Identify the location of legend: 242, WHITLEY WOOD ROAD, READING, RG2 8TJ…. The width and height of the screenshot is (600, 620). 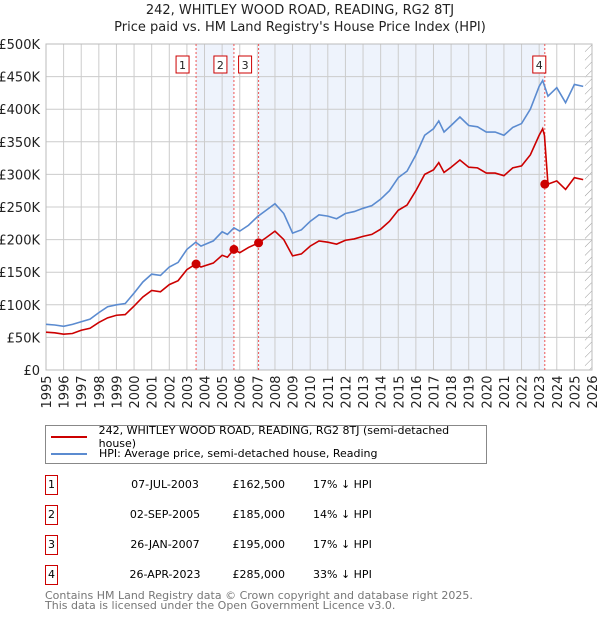
(266, 443).